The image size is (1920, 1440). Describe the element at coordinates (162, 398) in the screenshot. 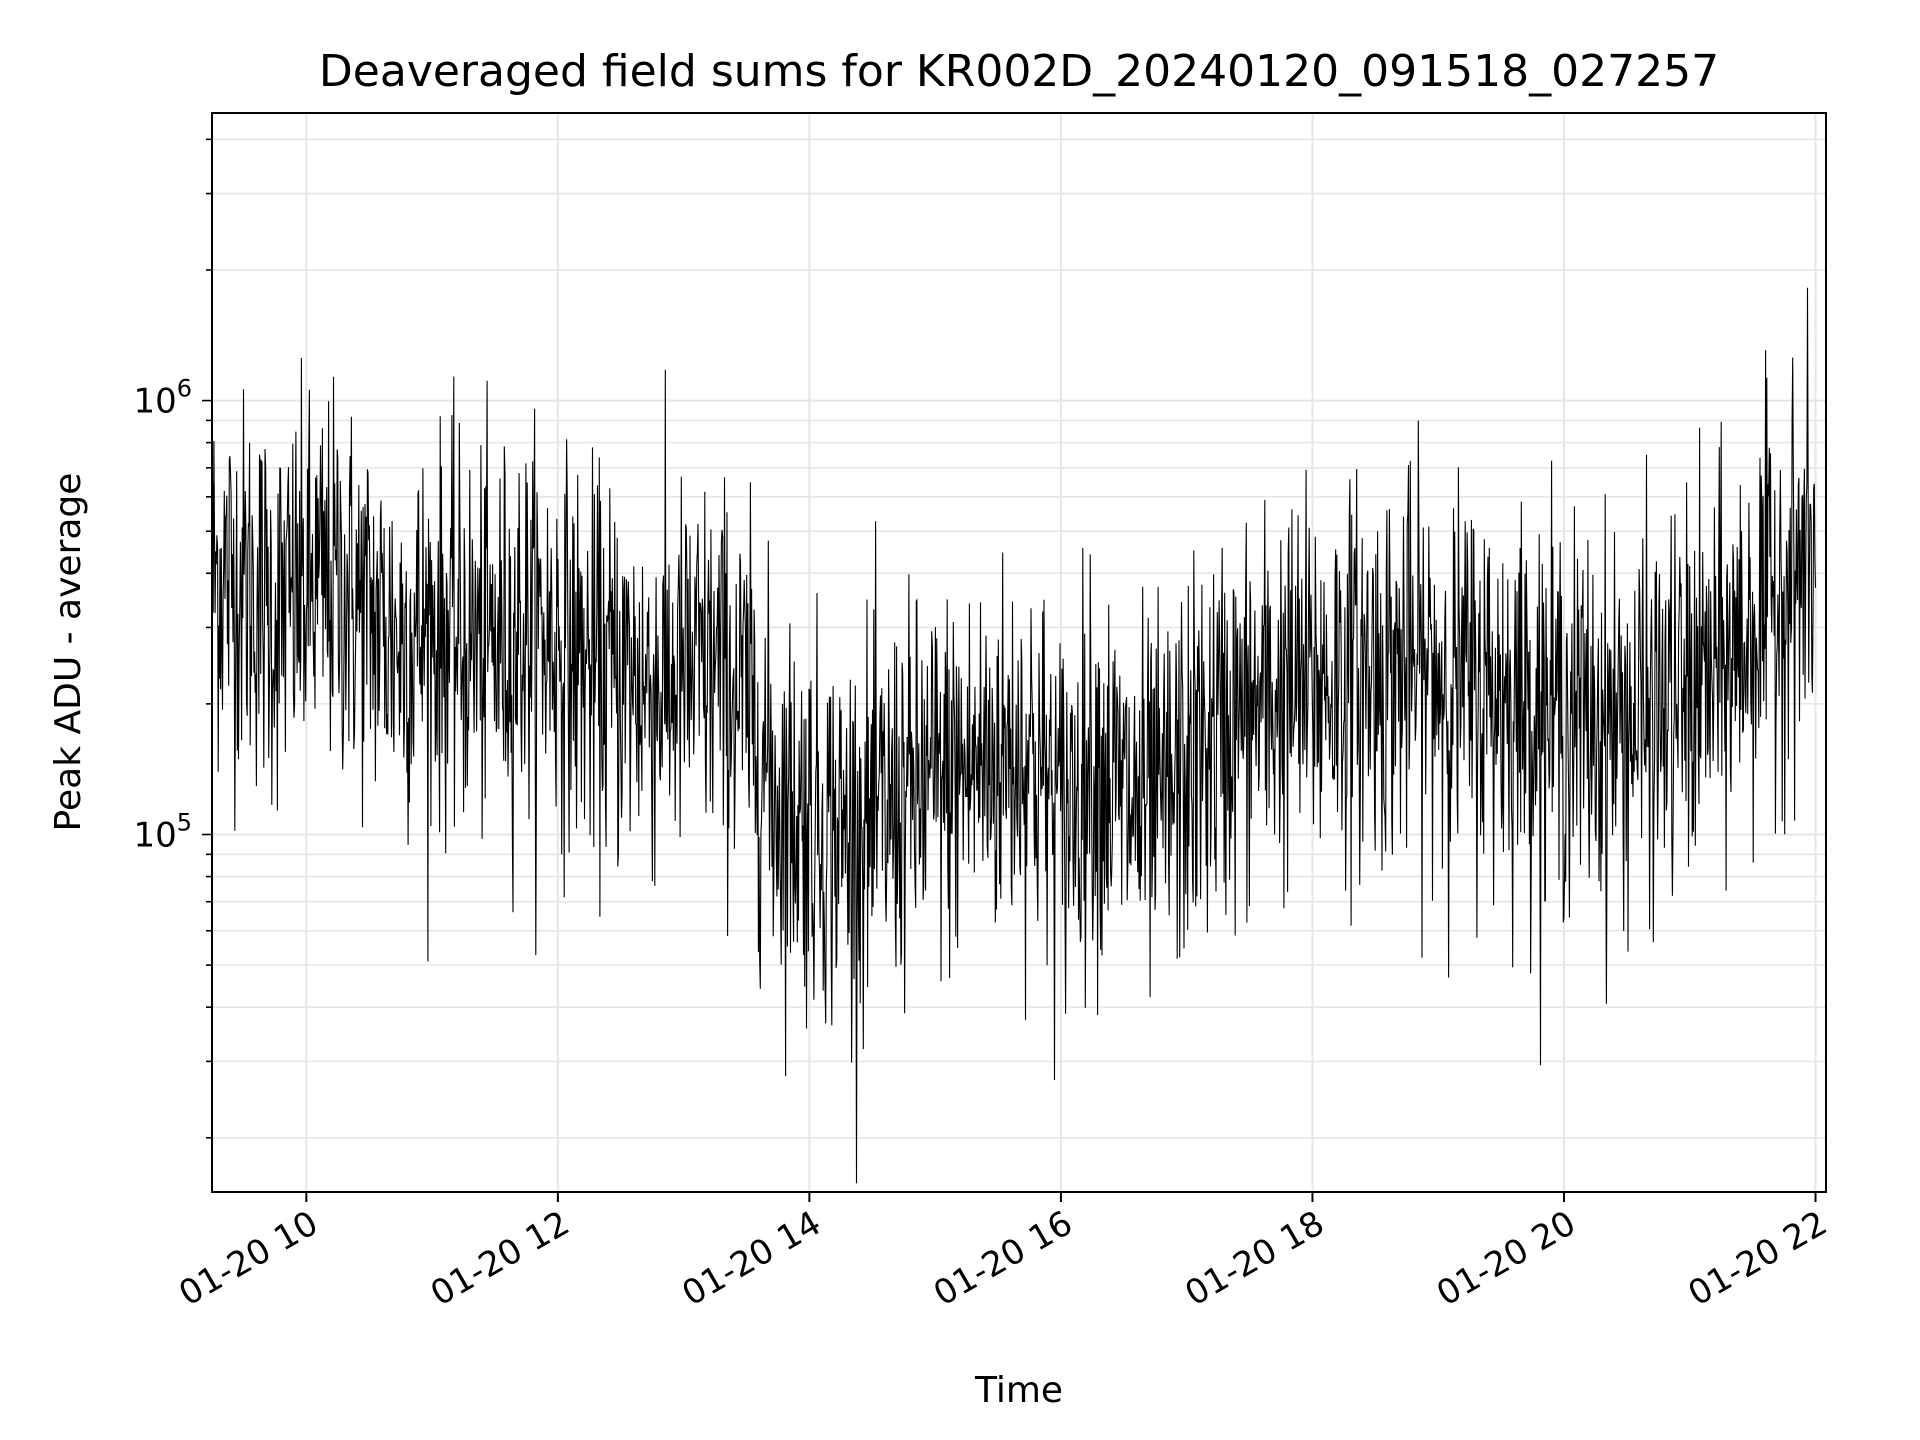

I see `y-tick-label: 10⁶` at that location.